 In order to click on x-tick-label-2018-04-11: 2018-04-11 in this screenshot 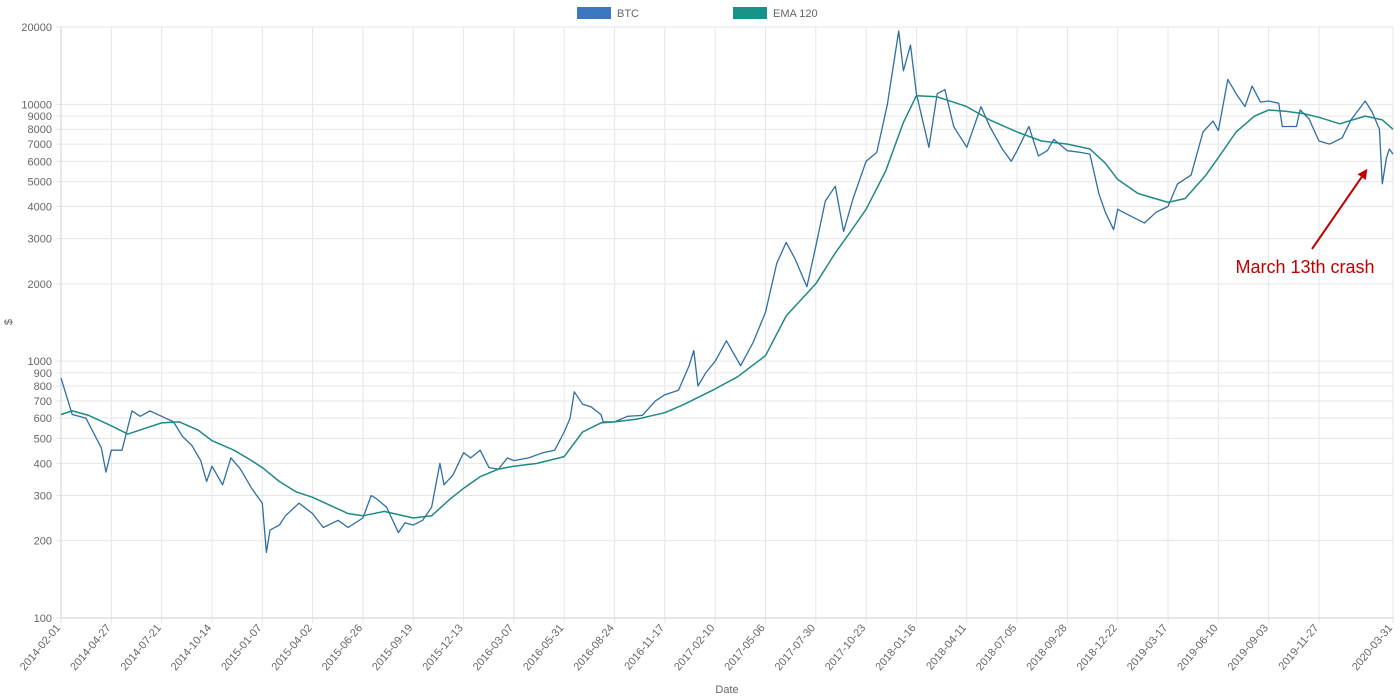, I will do `click(946, 647)`.